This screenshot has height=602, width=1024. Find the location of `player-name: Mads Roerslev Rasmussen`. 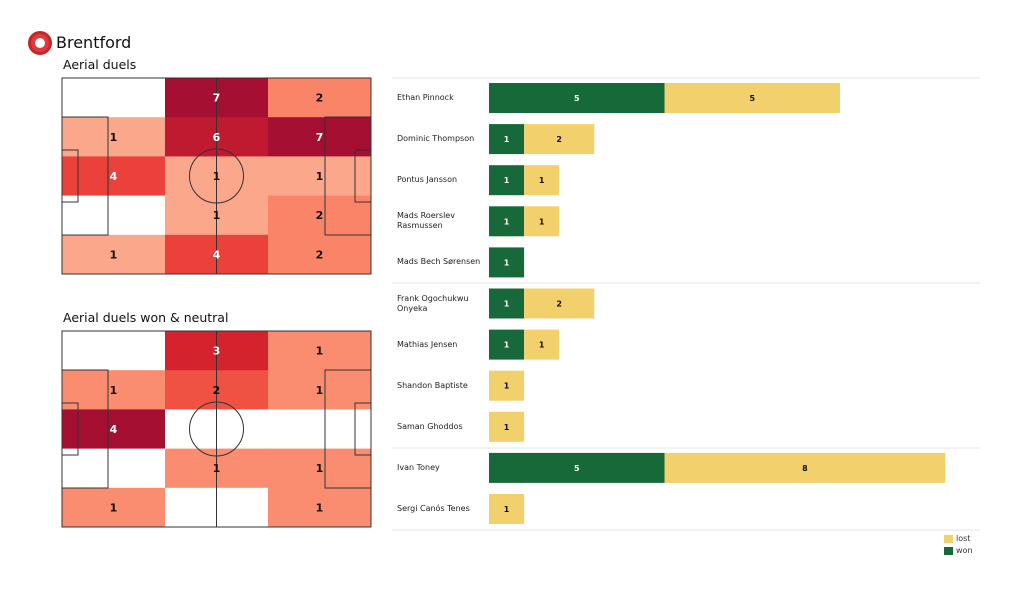

player-name: Mads Roerslev Rasmussen is located at coordinates (426, 221).